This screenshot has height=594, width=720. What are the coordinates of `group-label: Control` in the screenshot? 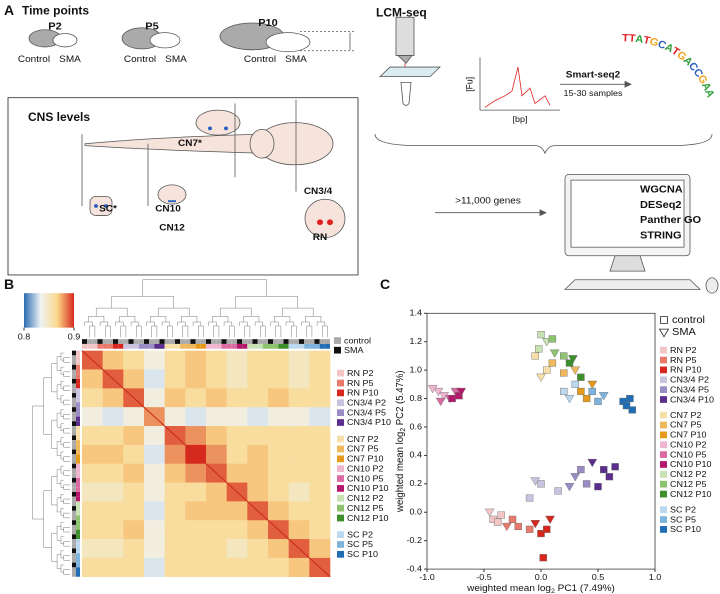 It's located at (140, 59).